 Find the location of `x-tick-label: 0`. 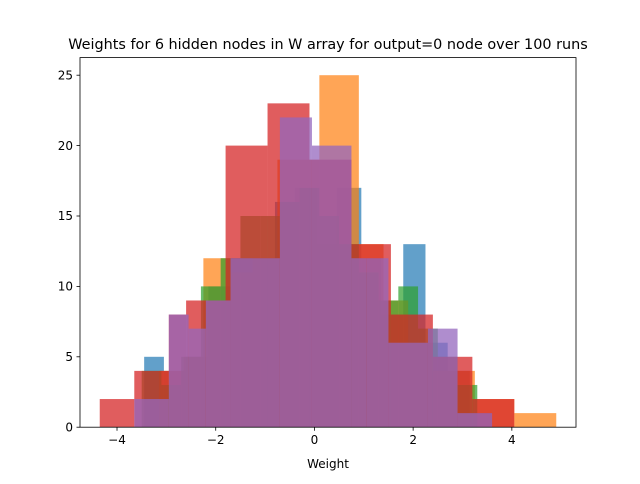

x-tick-label: 0 is located at coordinates (315, 440).